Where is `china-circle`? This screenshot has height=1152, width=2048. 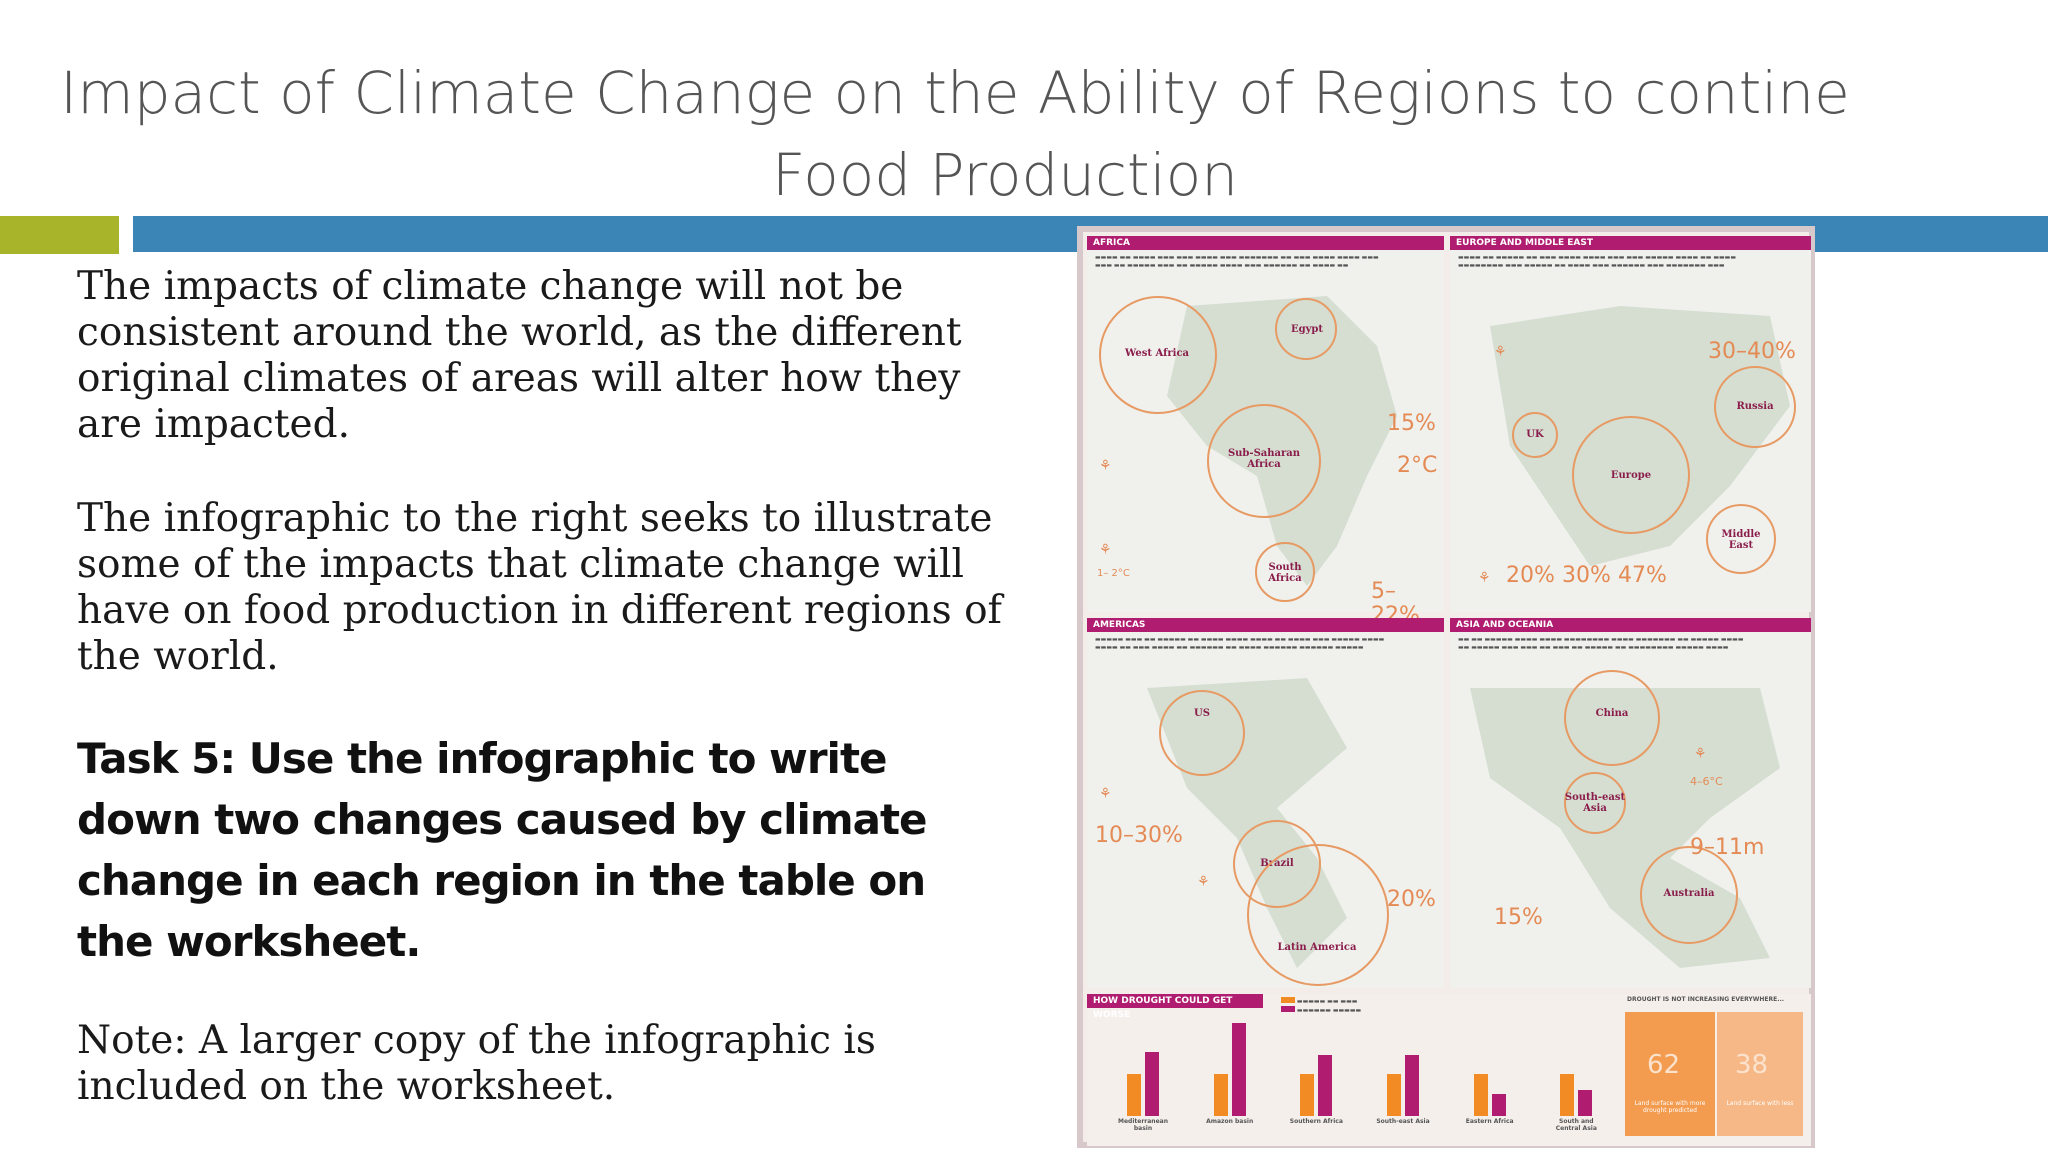 china-circle is located at coordinates (1612, 718).